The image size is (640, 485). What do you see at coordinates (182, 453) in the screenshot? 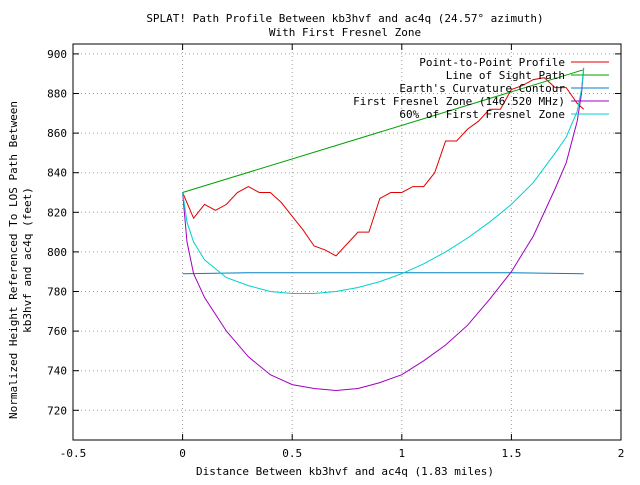
I see `x-tick-label: 0` at bounding box center [182, 453].